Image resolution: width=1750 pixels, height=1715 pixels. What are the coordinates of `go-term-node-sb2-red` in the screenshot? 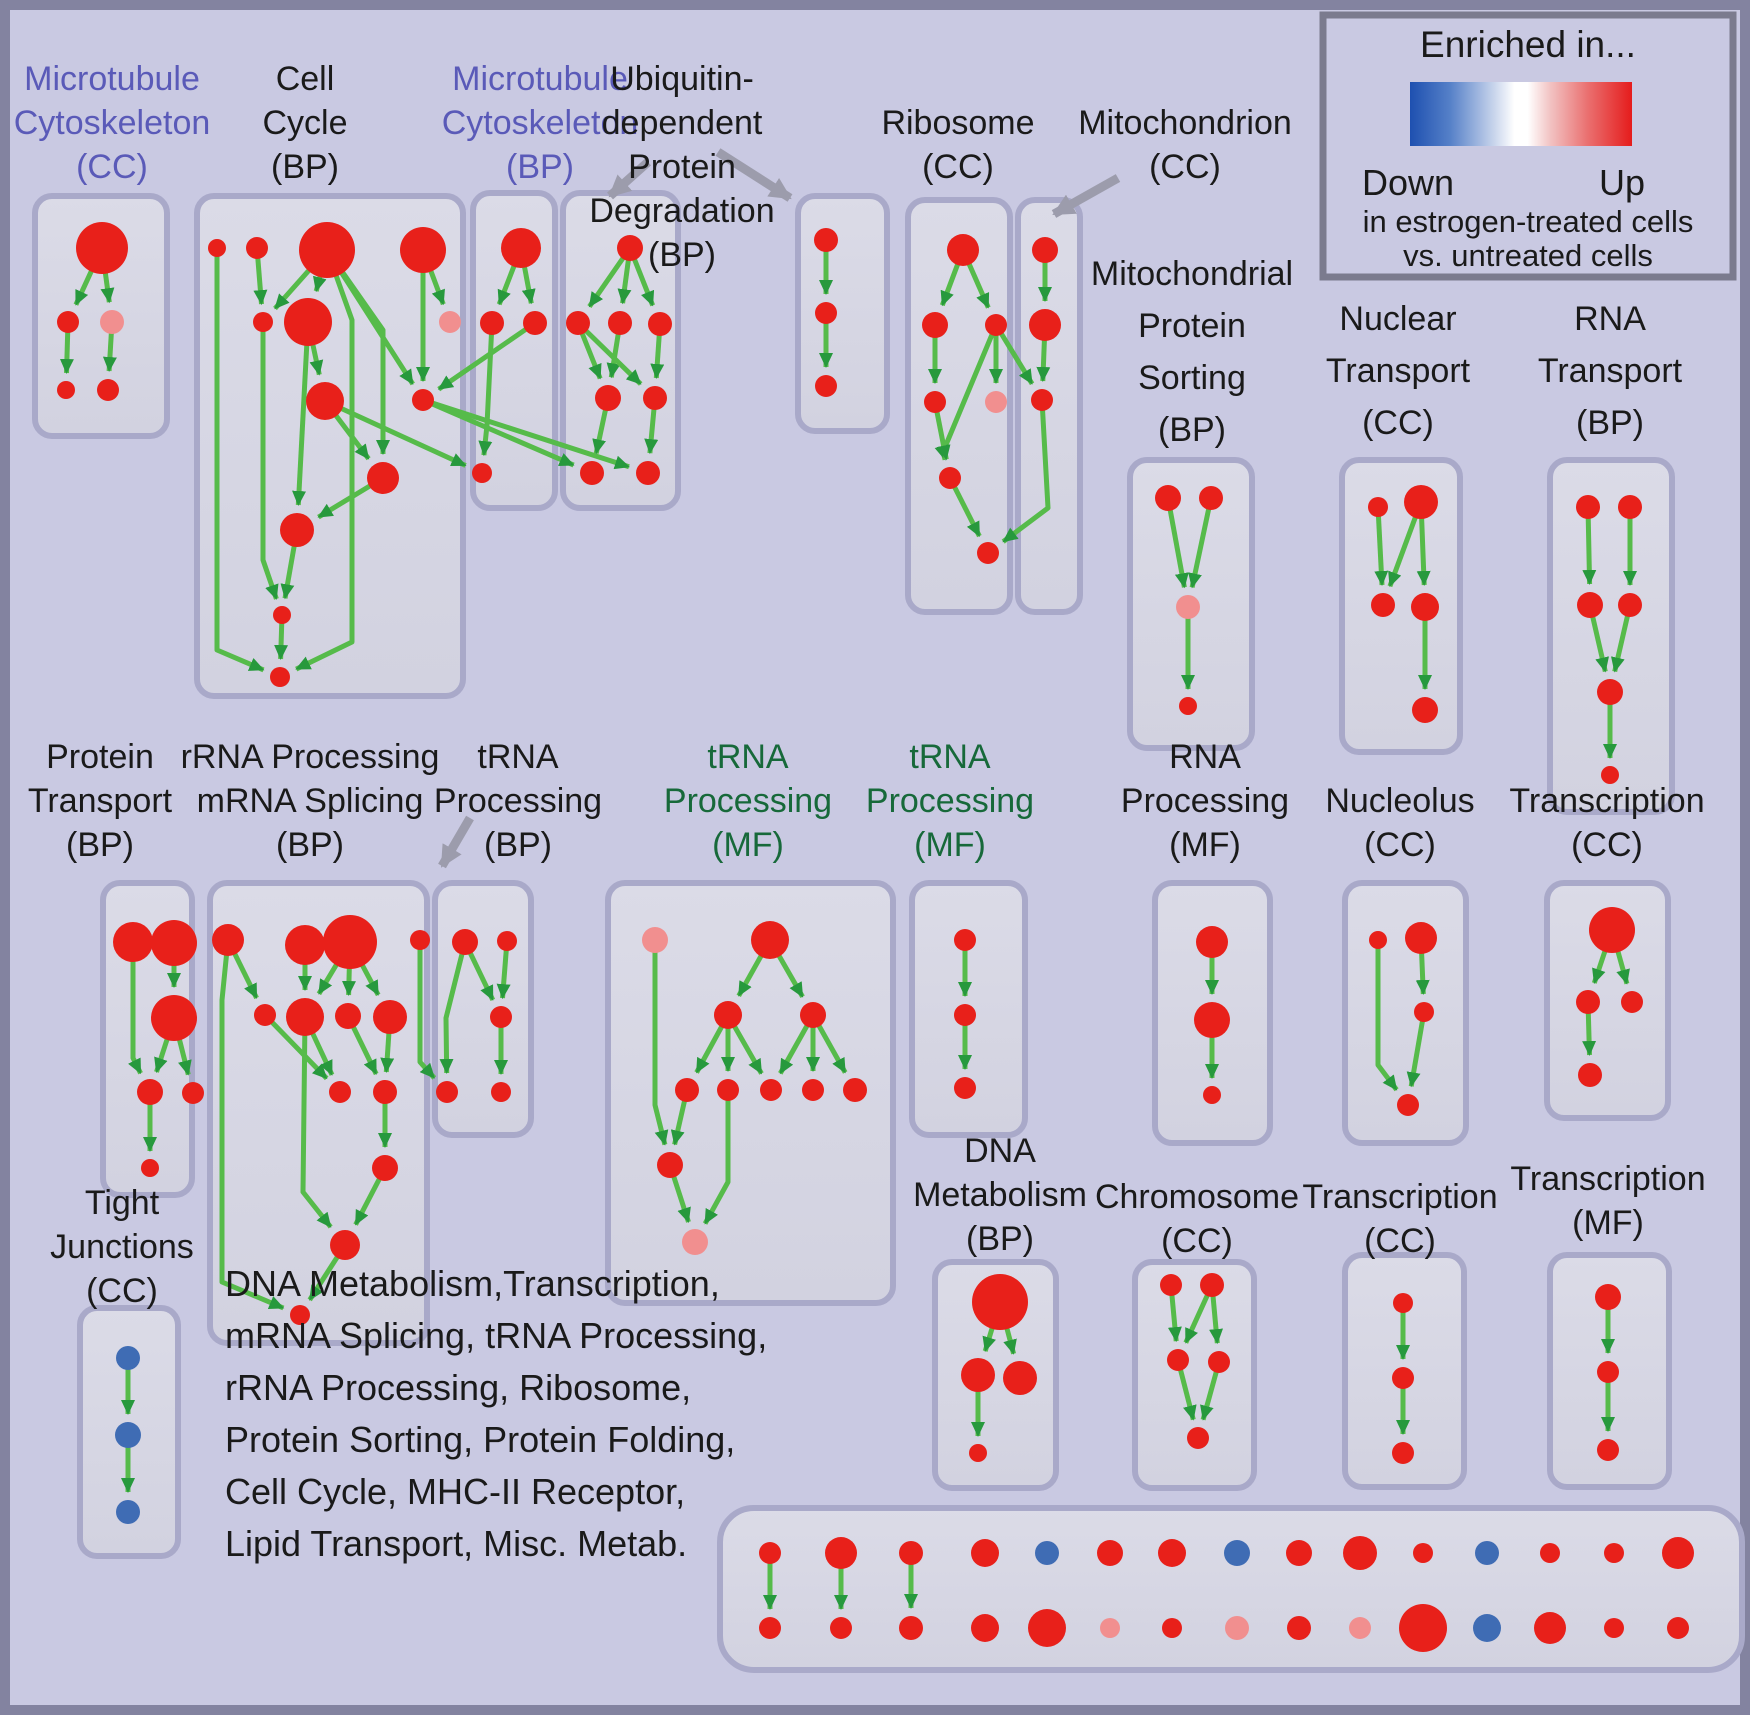 It's located at (841, 1628).